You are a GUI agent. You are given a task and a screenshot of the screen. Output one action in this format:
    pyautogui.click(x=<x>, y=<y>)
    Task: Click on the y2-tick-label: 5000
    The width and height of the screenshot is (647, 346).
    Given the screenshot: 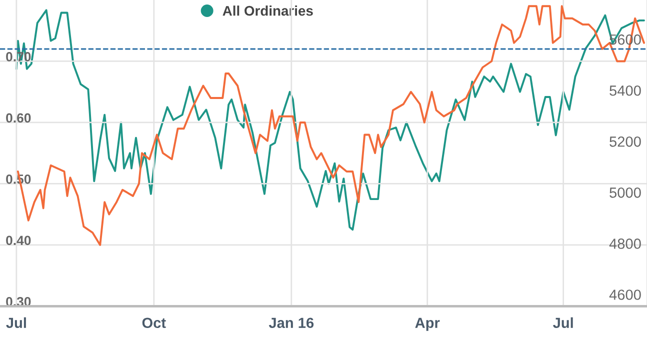 What is the action you would take?
    pyautogui.click(x=625, y=193)
    